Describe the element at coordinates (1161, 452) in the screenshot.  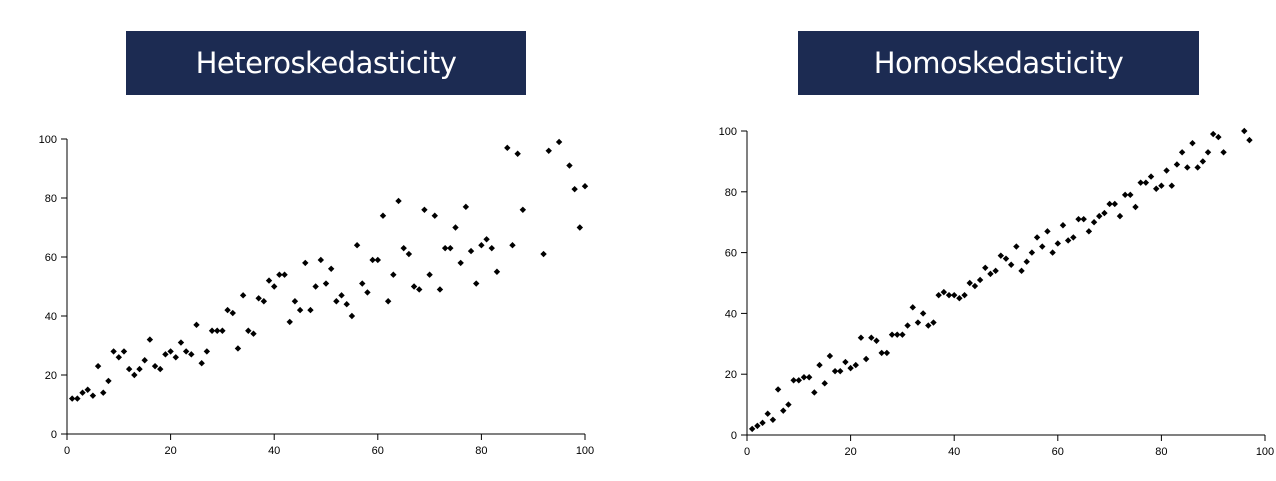
I see `homo-x-tick-label: 80` at that location.